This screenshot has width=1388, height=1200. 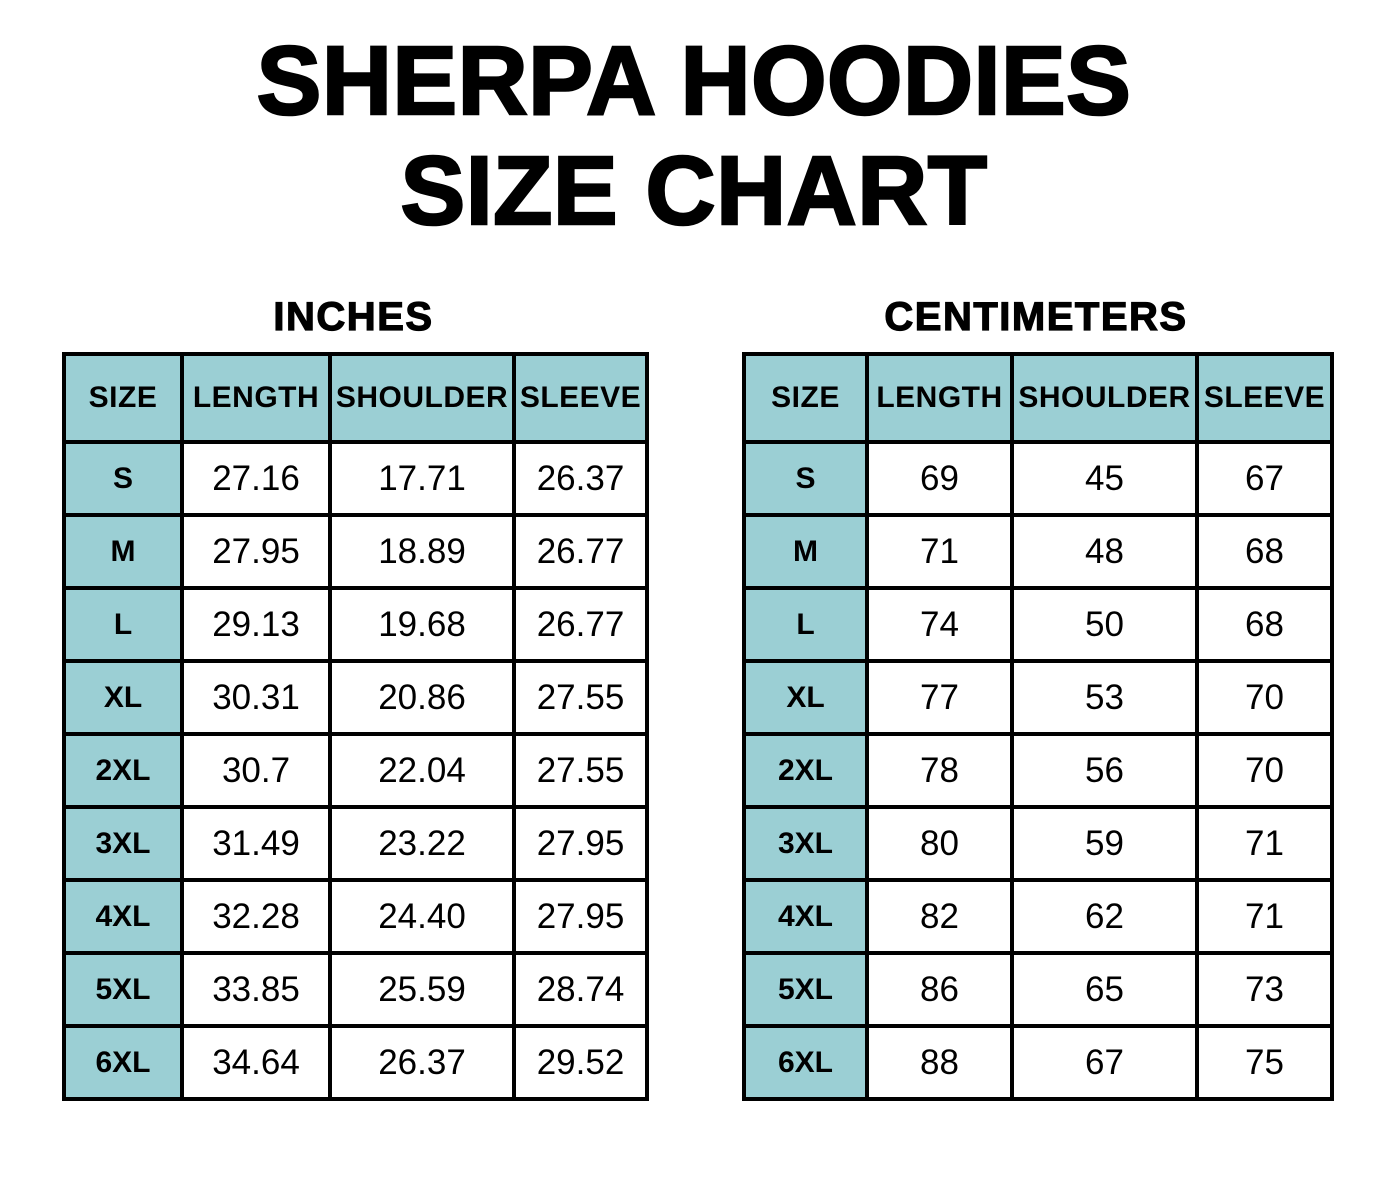 What do you see at coordinates (805, 624) in the screenshot?
I see `size-cell: L` at bounding box center [805, 624].